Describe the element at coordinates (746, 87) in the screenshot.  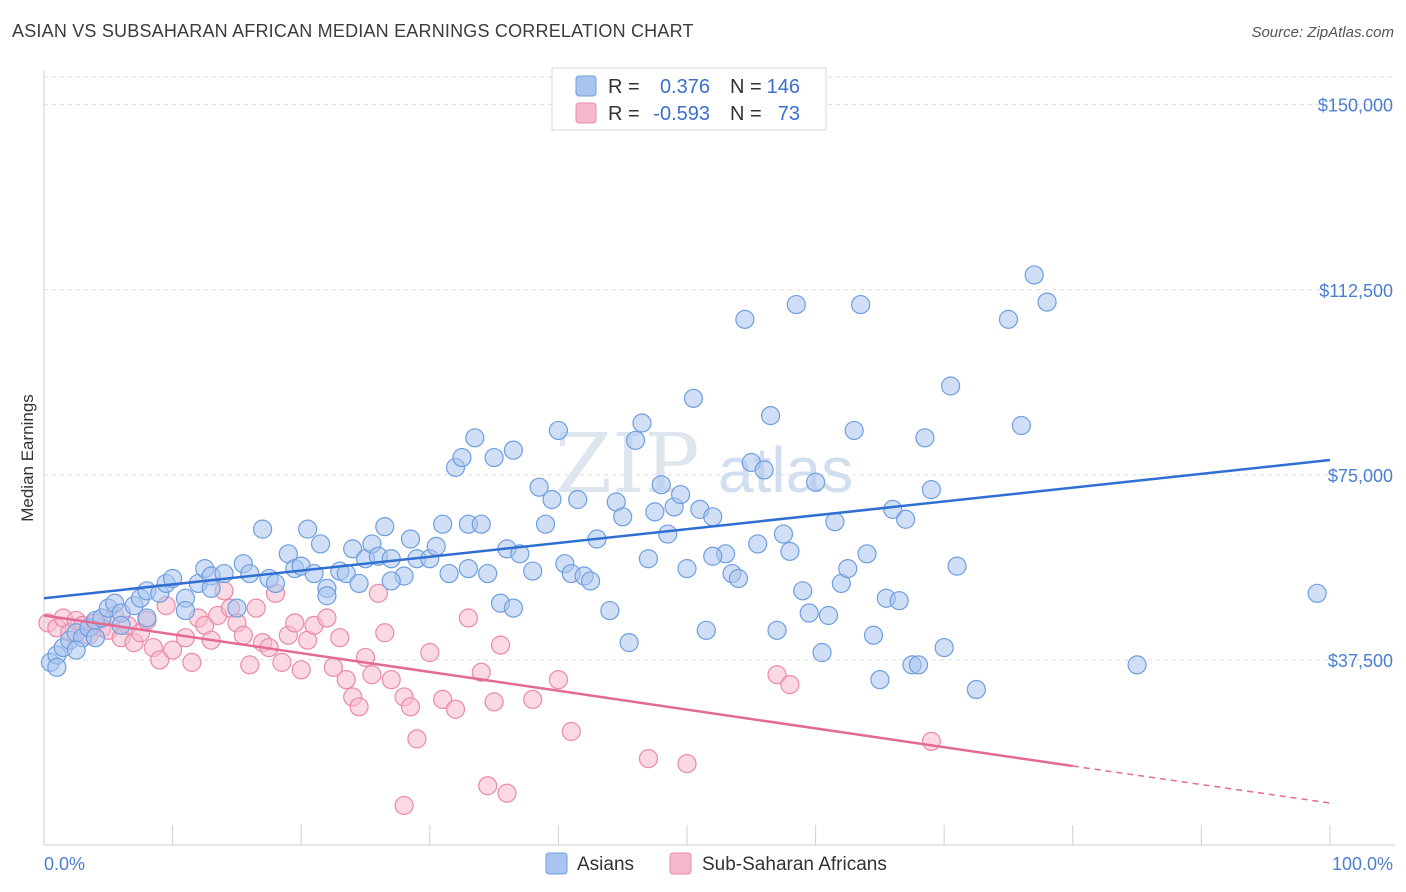
I see `legend-n-label-asians: N =` at that location.